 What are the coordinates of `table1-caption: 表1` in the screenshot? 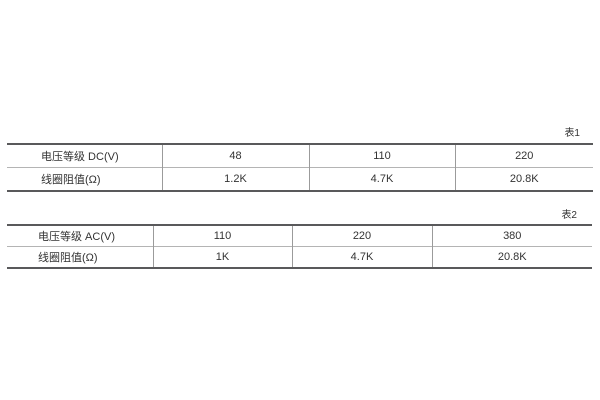 It's located at (572, 133).